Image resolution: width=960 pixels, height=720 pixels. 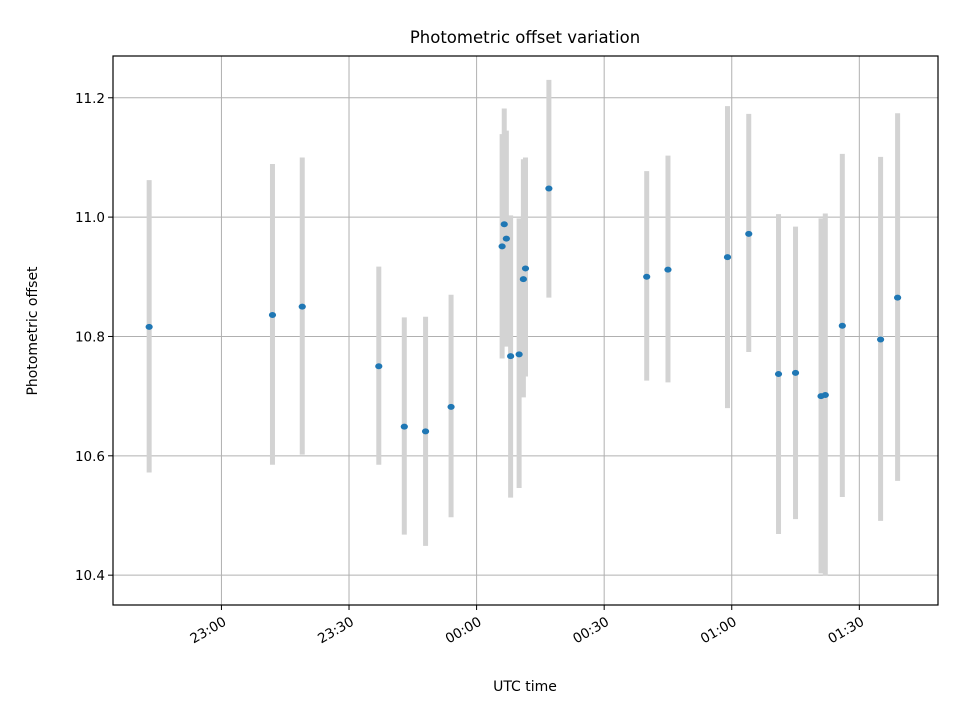 What do you see at coordinates (525, 37) in the screenshot?
I see `chart-title: Photometric offset variation` at bounding box center [525, 37].